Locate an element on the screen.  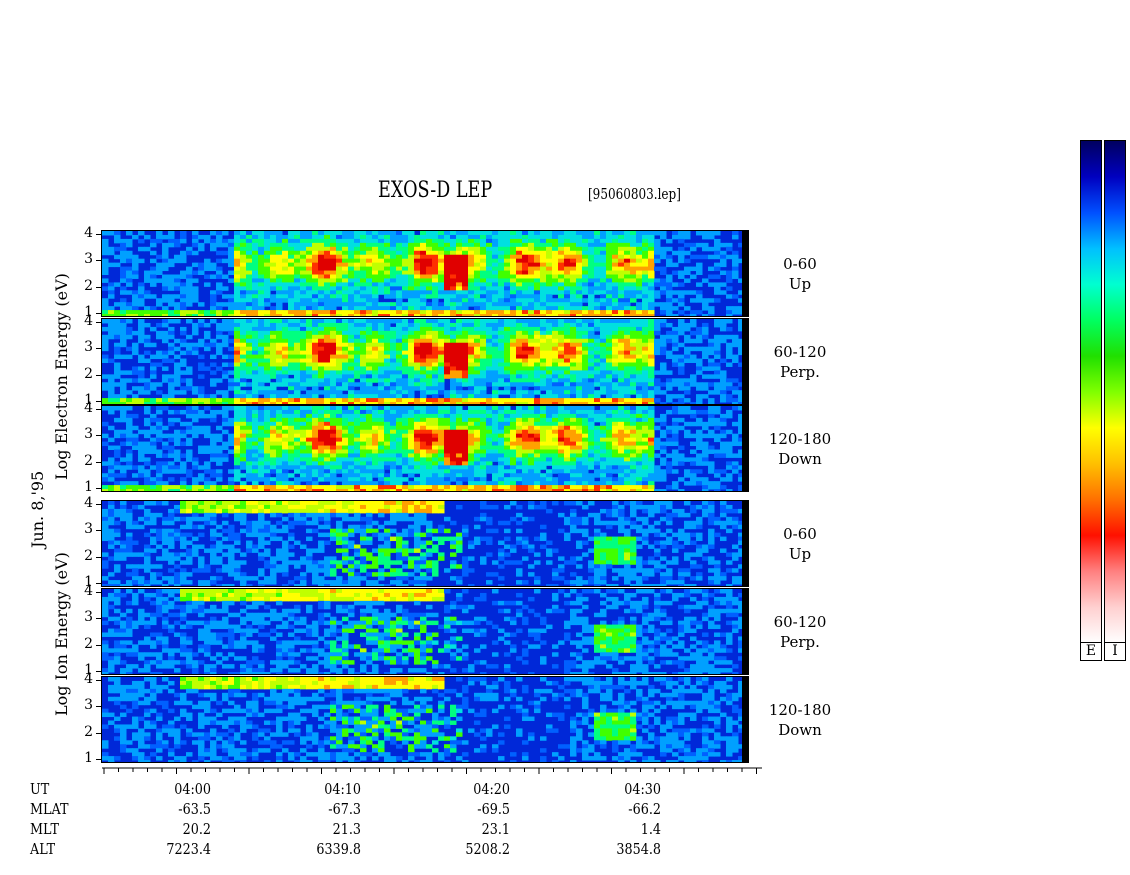
footer-cell: -69.5 is located at coordinates (493, 809).